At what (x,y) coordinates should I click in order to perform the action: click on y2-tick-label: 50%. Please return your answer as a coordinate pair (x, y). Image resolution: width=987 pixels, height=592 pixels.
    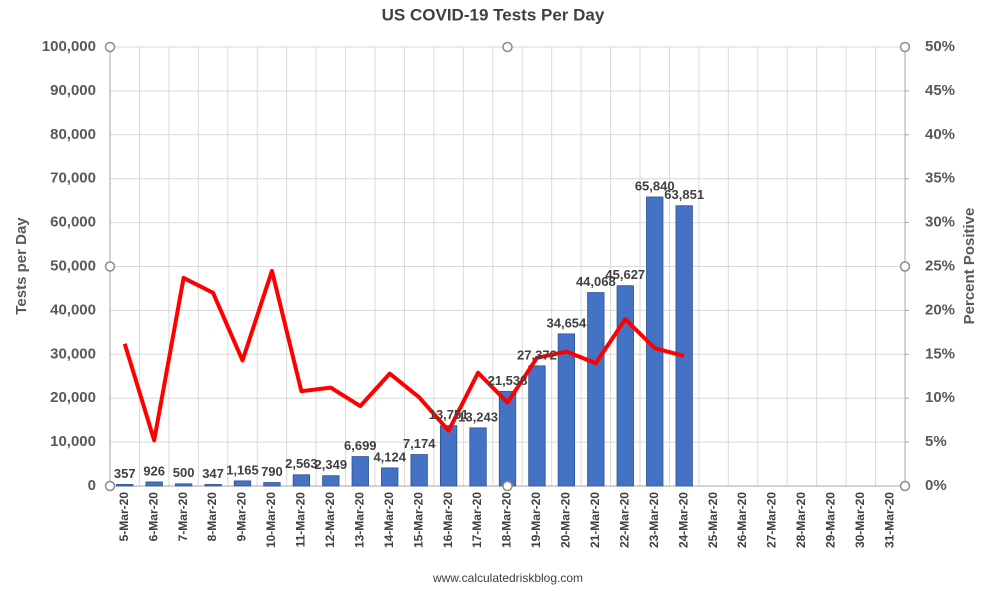
    Looking at the image, I should click on (940, 46).